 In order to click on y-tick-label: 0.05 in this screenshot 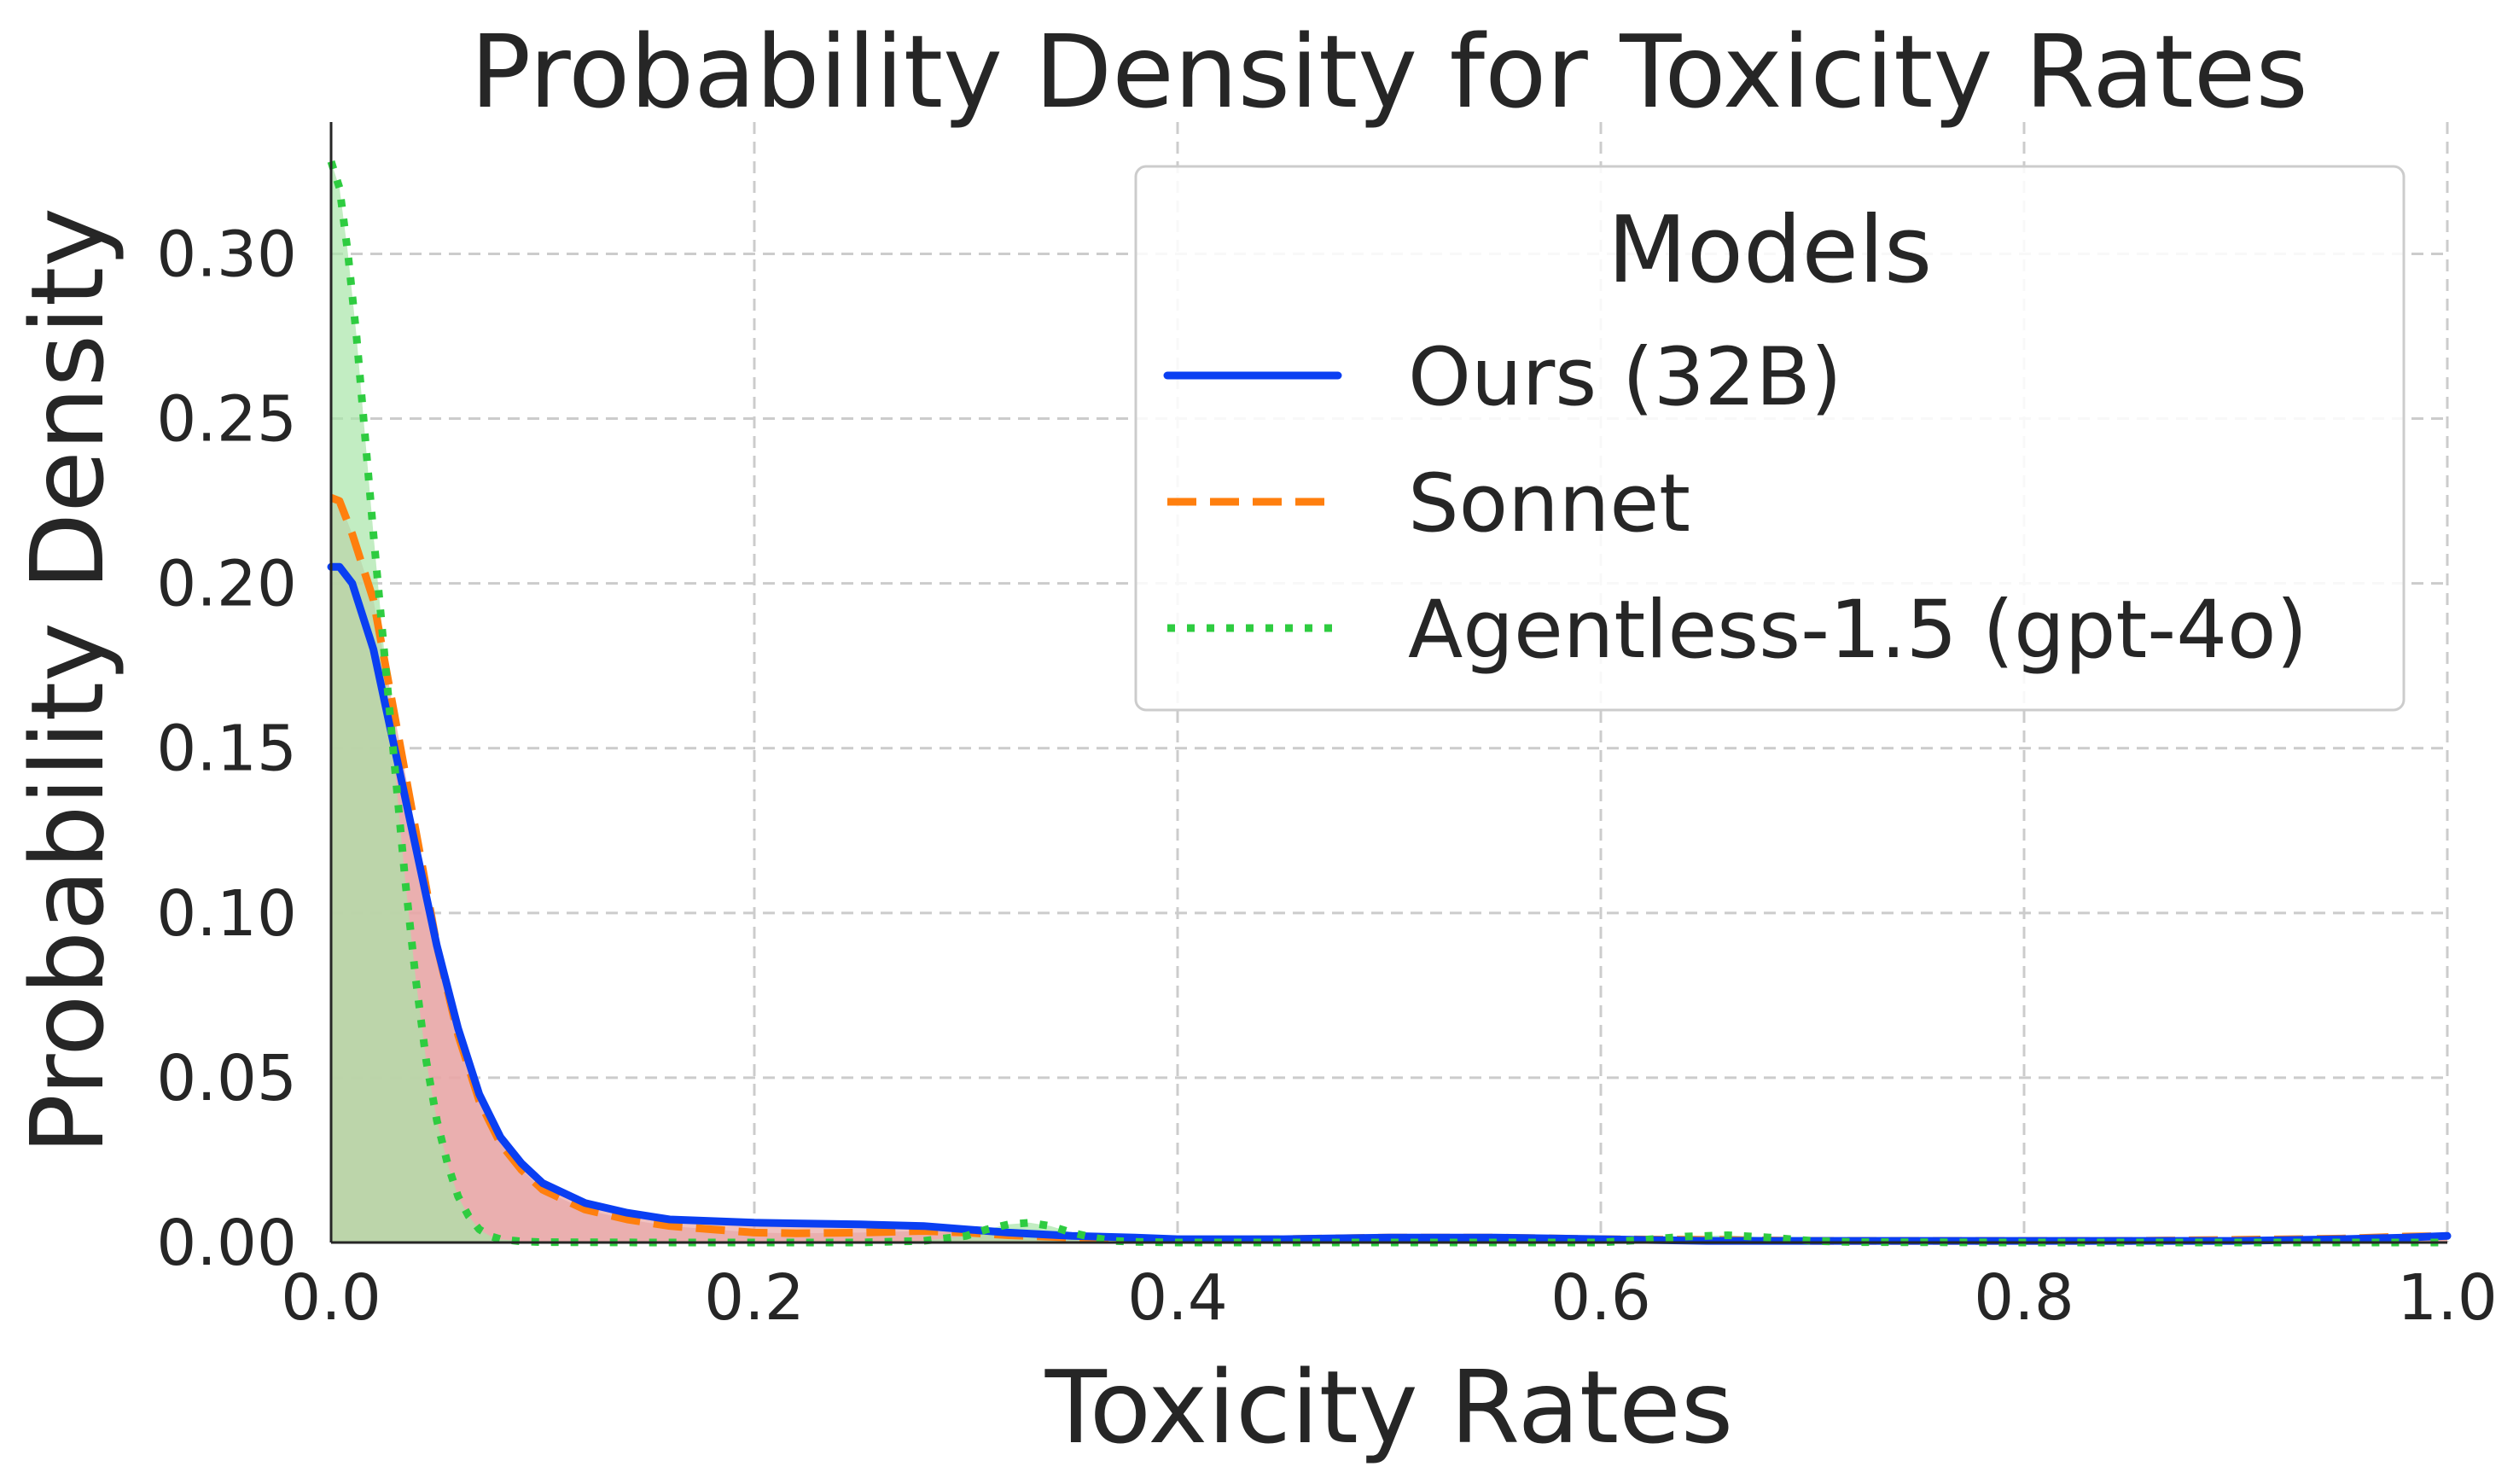, I will do `click(226, 1079)`.